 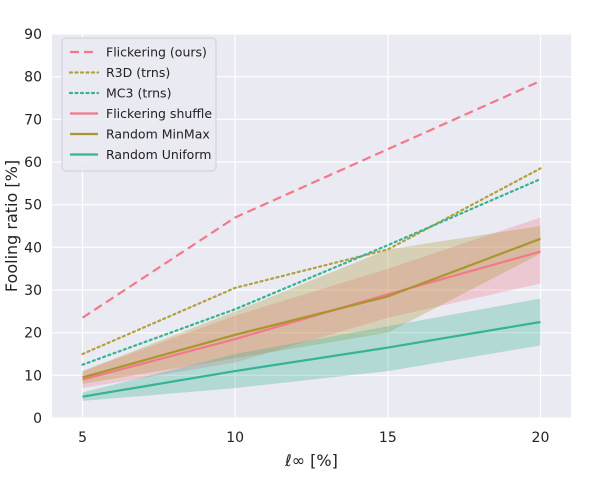 What do you see at coordinates (138, 72) in the screenshot?
I see `legend-entry: R3D (trns)` at bounding box center [138, 72].